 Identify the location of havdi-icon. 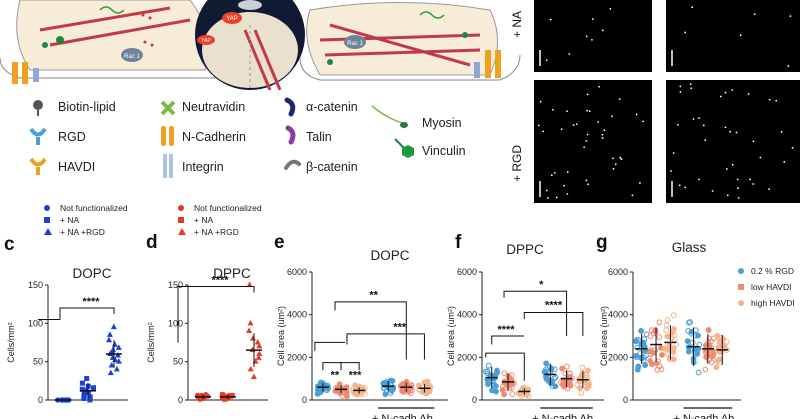
(38, 166).